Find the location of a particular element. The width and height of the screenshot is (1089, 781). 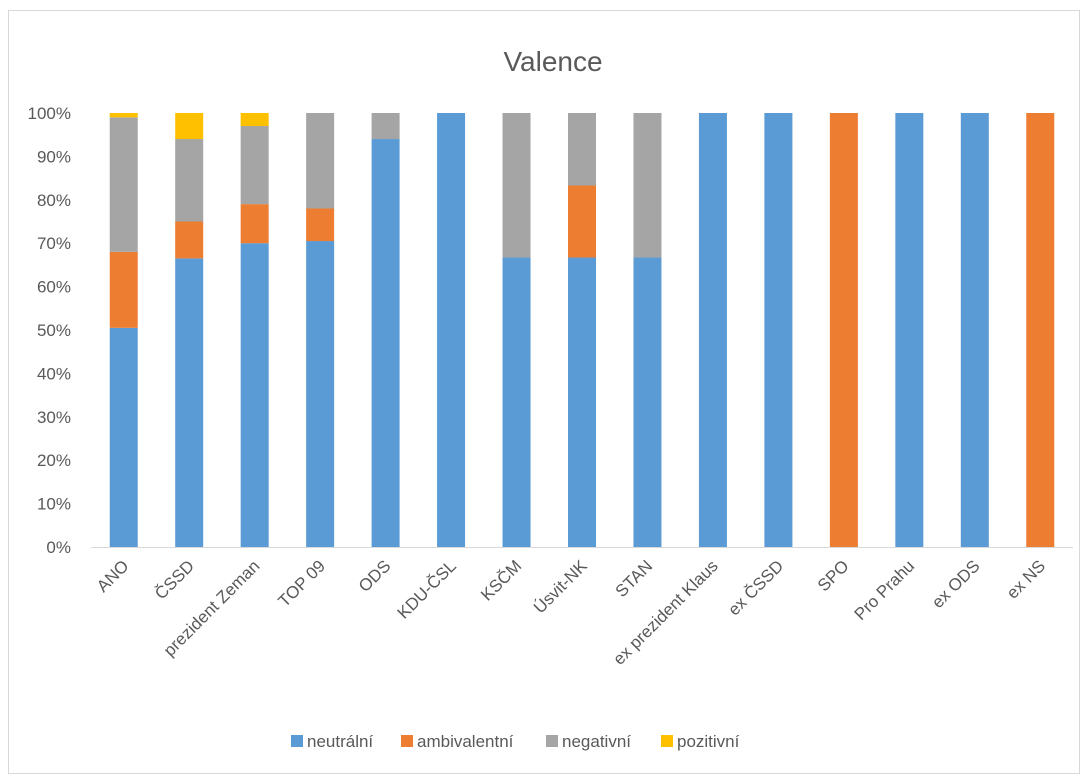

x-tick-label: SPO is located at coordinates (833, 575).